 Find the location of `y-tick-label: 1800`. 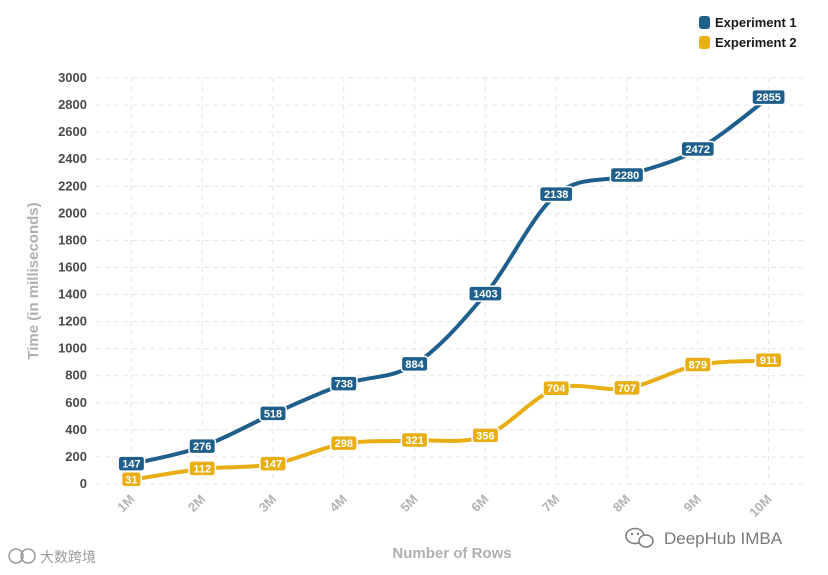

y-tick-label: 1800 is located at coordinates (72, 239).